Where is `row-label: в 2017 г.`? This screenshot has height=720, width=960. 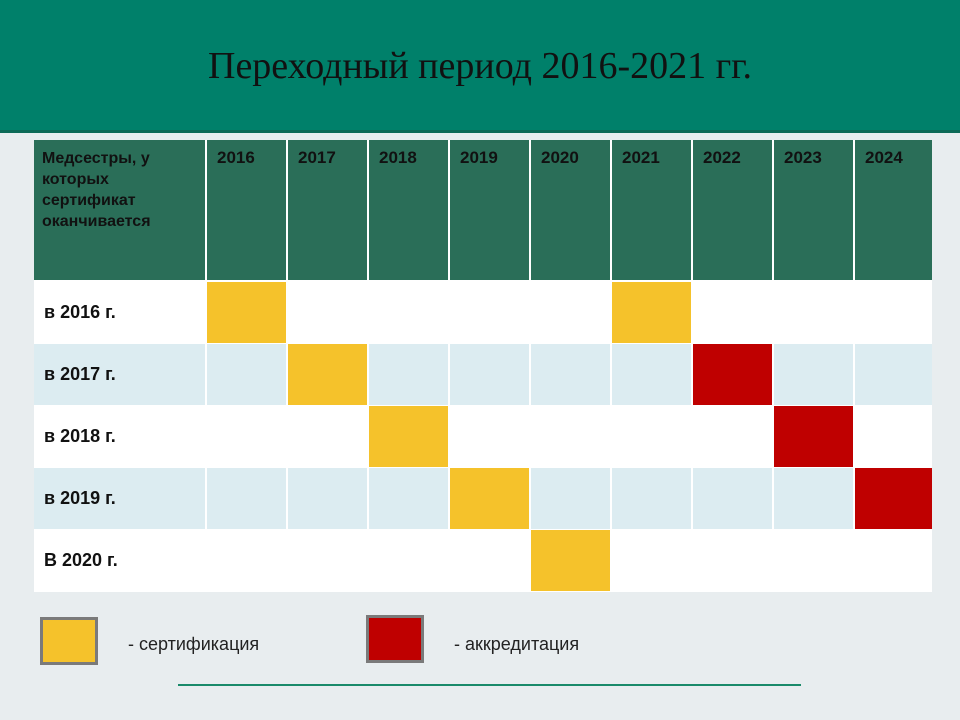 row-label: в 2017 г. is located at coordinates (120, 374).